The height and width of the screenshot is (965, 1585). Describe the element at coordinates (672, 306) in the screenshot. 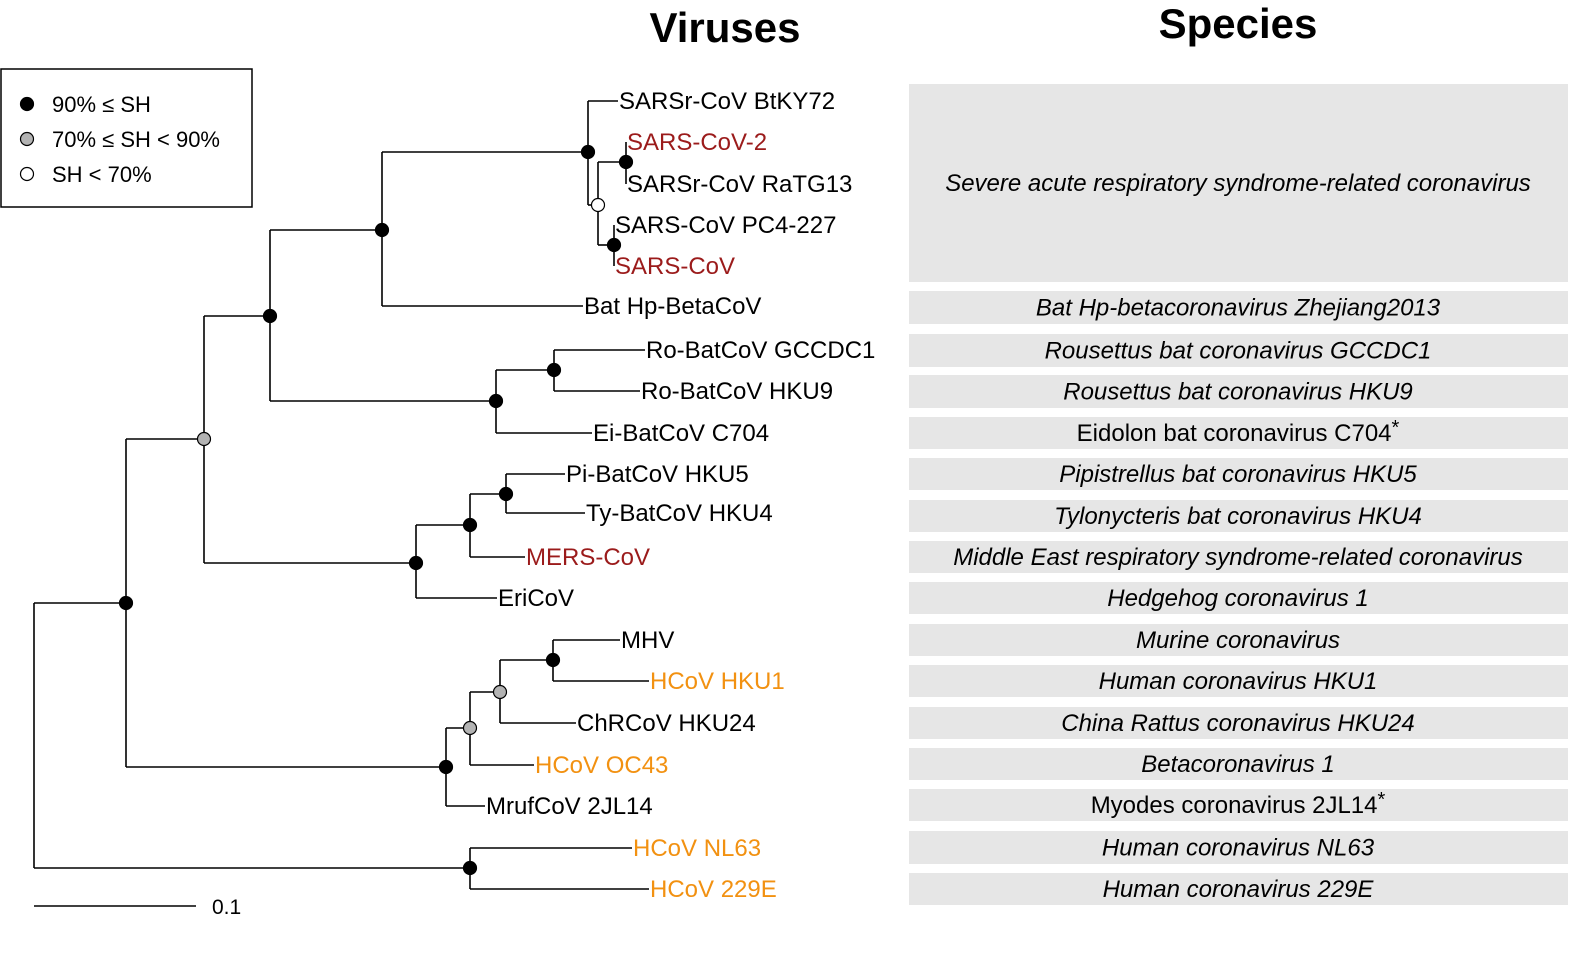

I see `leaf-label-bathp: Bat Hp-BetaCoV` at that location.